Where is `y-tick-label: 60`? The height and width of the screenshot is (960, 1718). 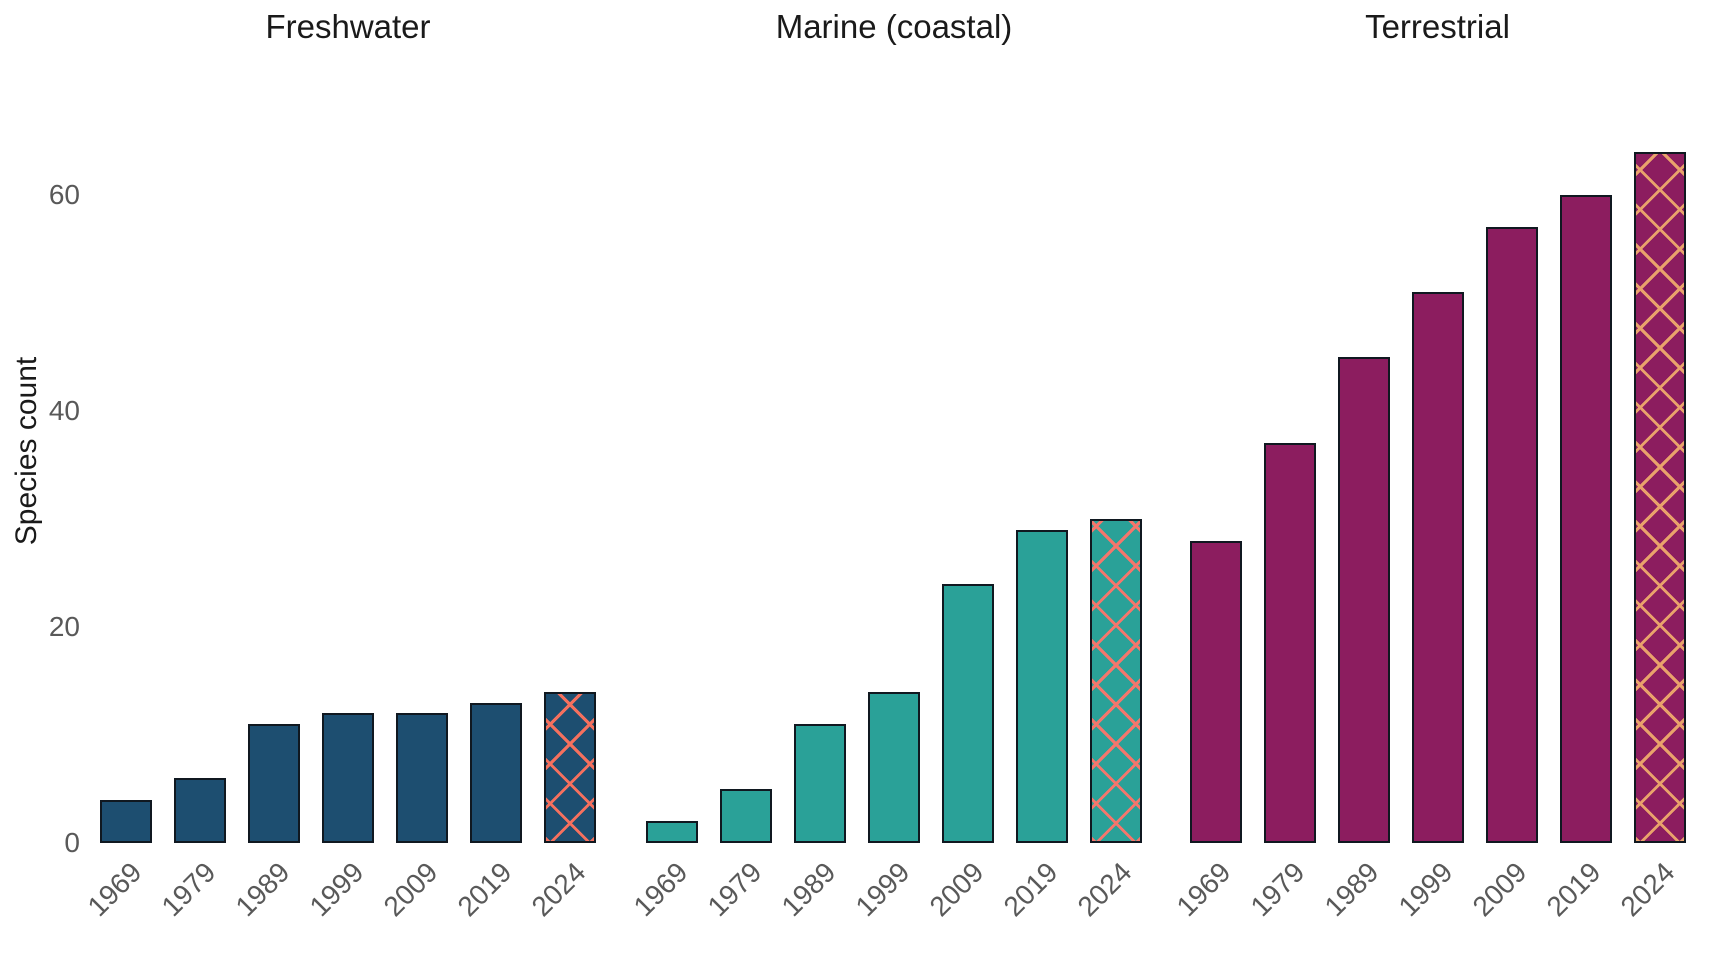 y-tick-label: 60 is located at coordinates (64, 194).